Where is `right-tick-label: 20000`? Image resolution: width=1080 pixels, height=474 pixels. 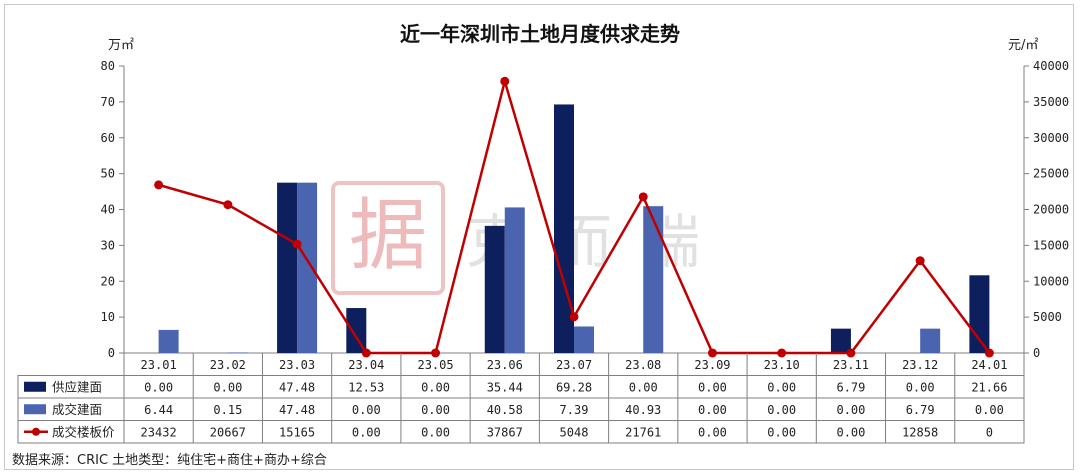 right-tick-label: 20000 is located at coordinates (1051, 210).